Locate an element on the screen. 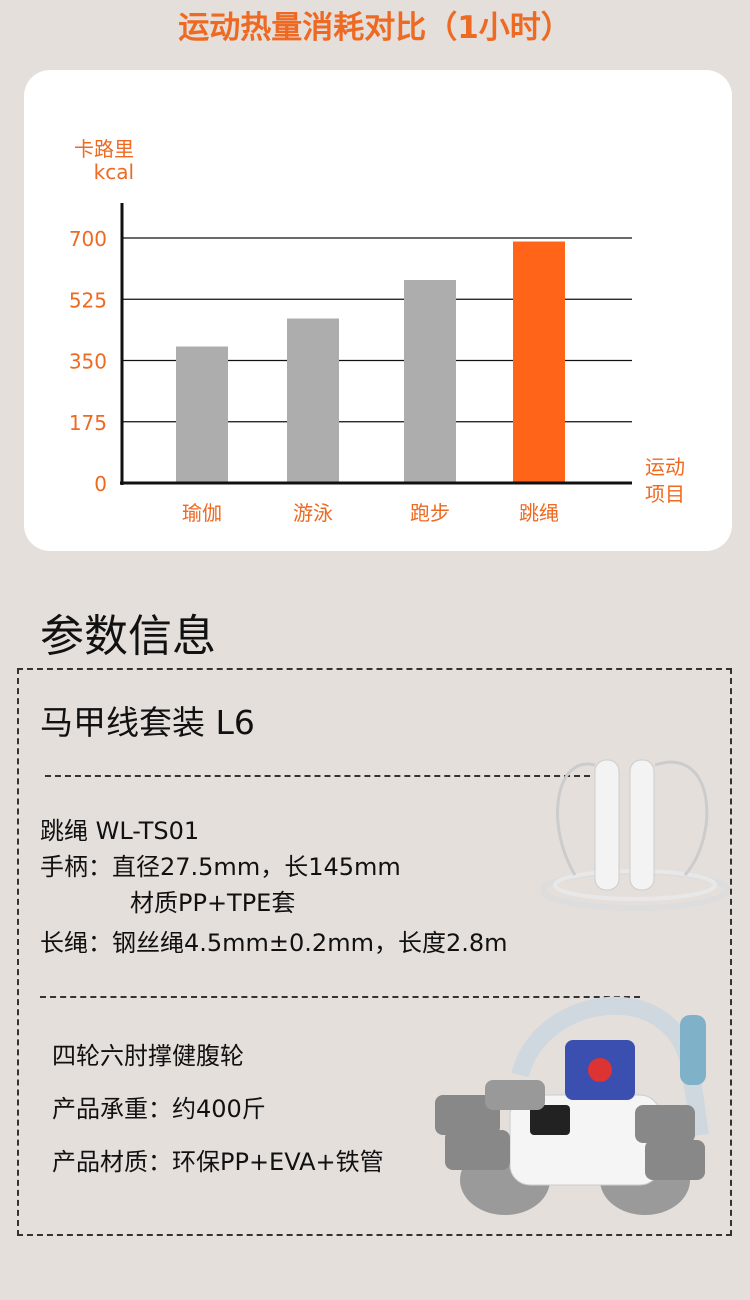 The image size is (750, 1300). x-axis-label-line2: 项目 is located at coordinates (665, 494).